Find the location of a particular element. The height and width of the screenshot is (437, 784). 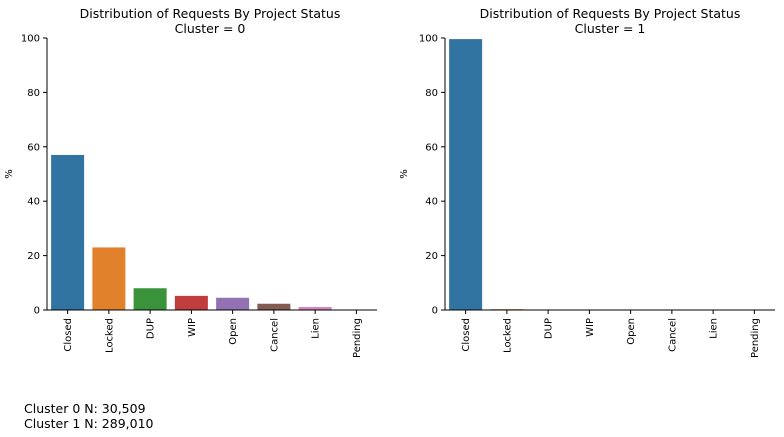

cluster-0-y-tick-label: 40 is located at coordinates (33, 202).